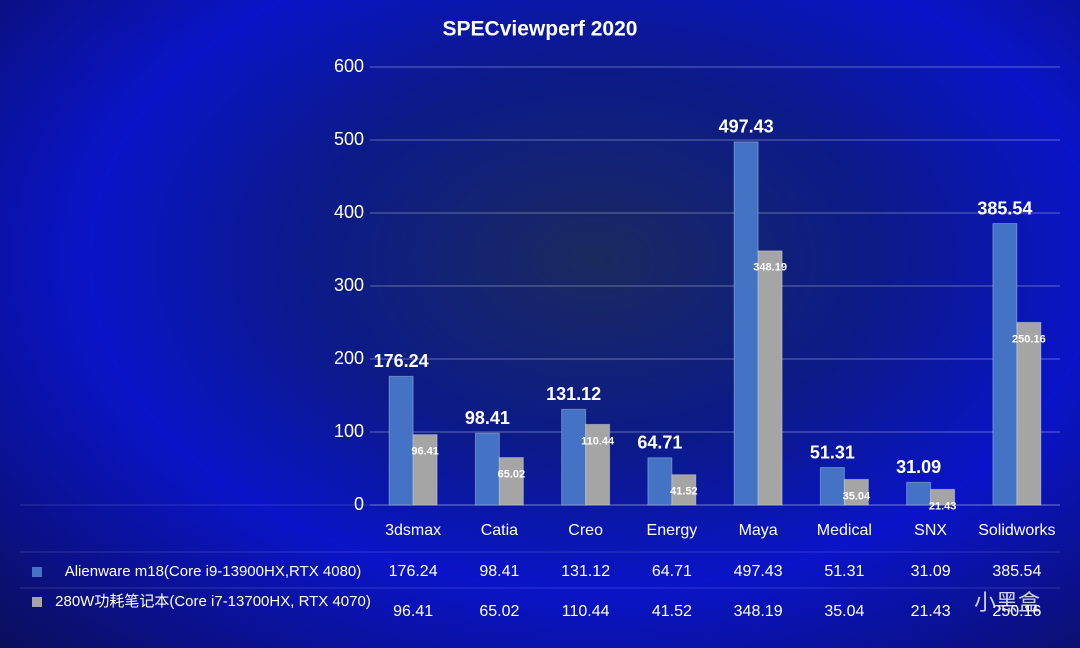 This screenshot has height=648, width=1080. I want to click on table-value: 21.43, so click(931, 611).